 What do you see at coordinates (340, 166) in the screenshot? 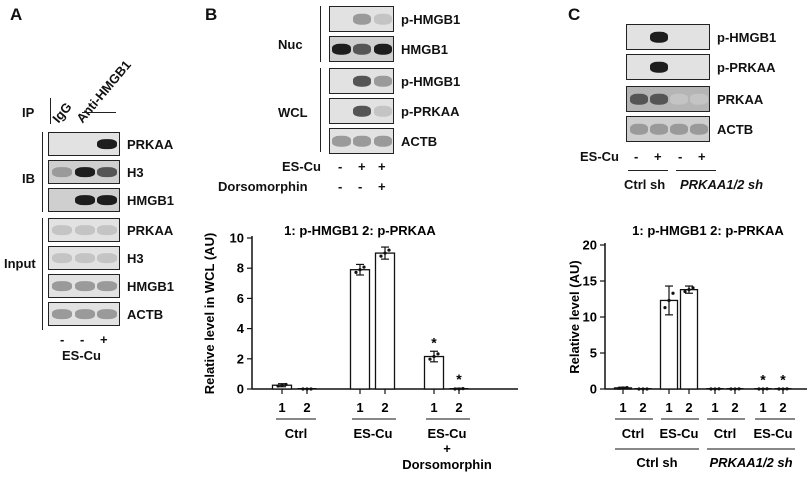
I see `b-escu-sign-0: -` at bounding box center [340, 166].